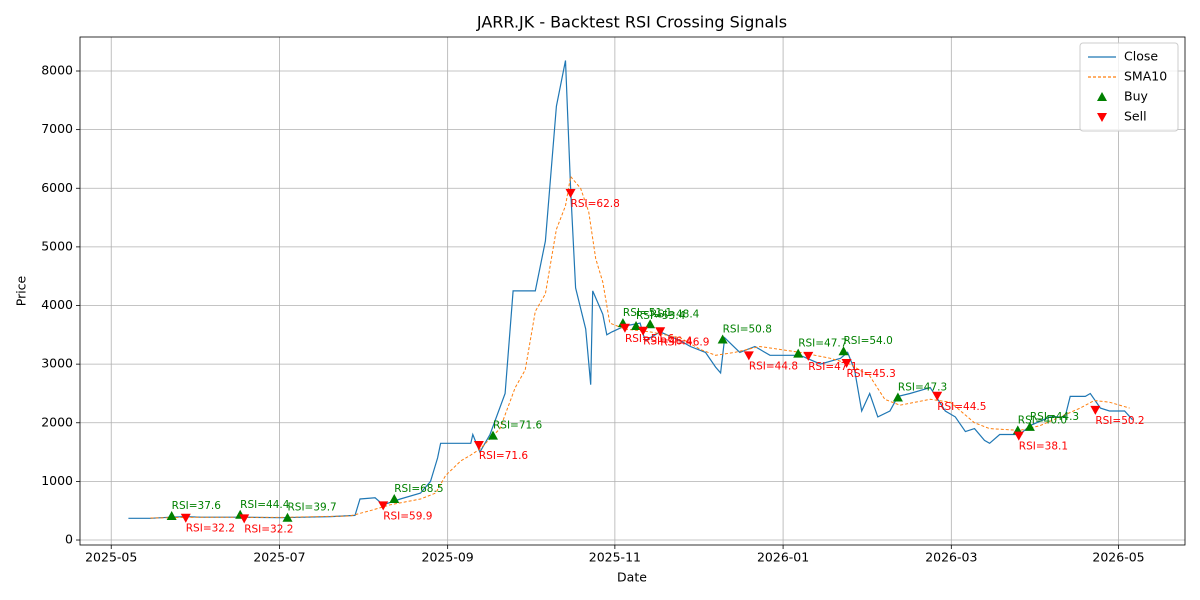 The width and height of the screenshot is (1200, 600). I want to click on x-tick-label: 2025-05, so click(111, 557).